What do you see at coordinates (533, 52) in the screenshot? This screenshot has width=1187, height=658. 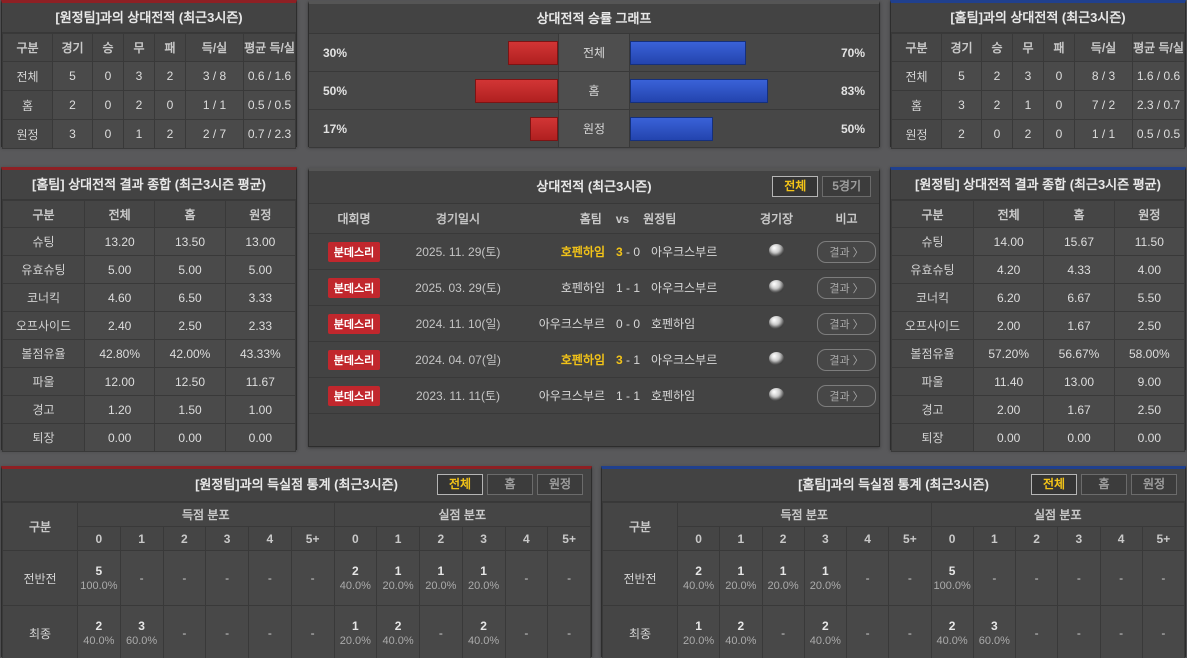 I see `away-win-rate-bar` at bounding box center [533, 52].